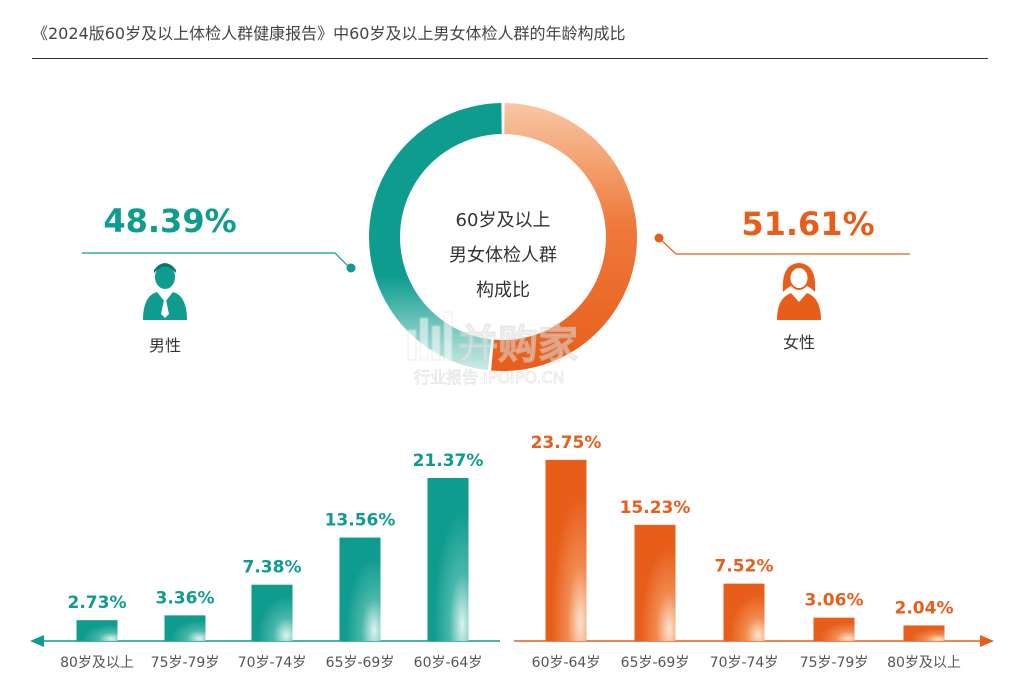 This screenshot has height=693, width=1026. Describe the element at coordinates (435, 237) in the screenshot. I see `donut-slice-male` at that location.